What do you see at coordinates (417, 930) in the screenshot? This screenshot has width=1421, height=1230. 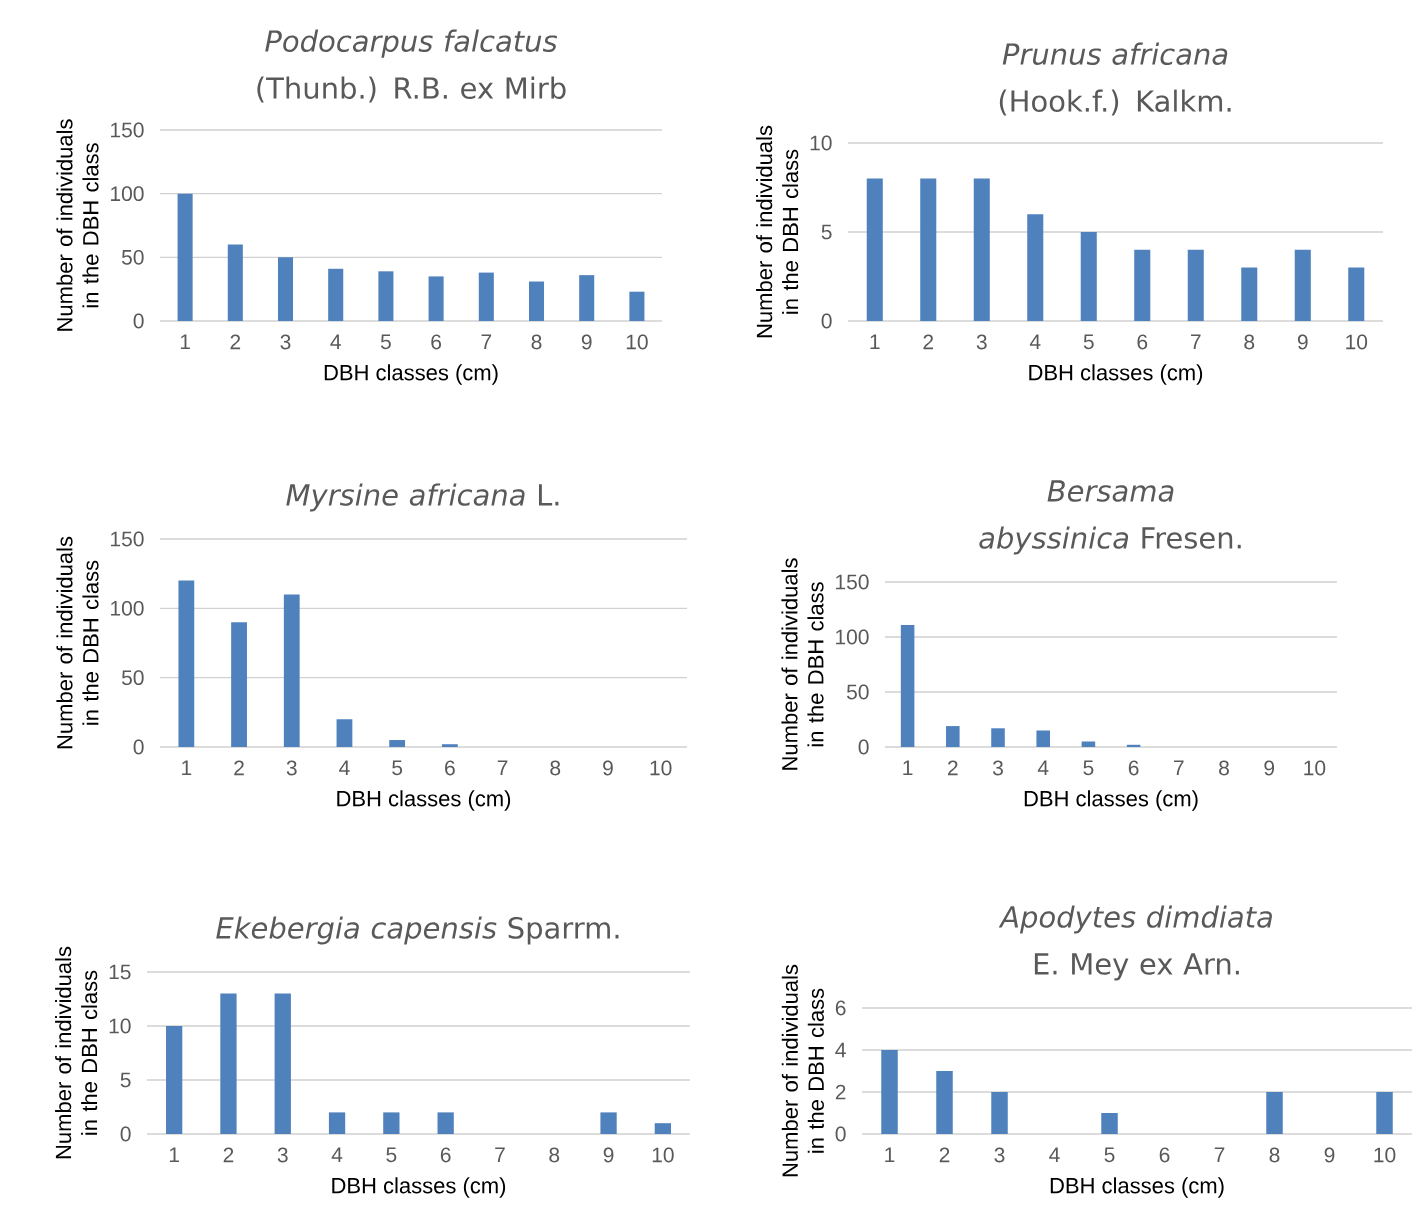 I see `chart-title: Ekebergia capensis Sparrm.` at bounding box center [417, 930].